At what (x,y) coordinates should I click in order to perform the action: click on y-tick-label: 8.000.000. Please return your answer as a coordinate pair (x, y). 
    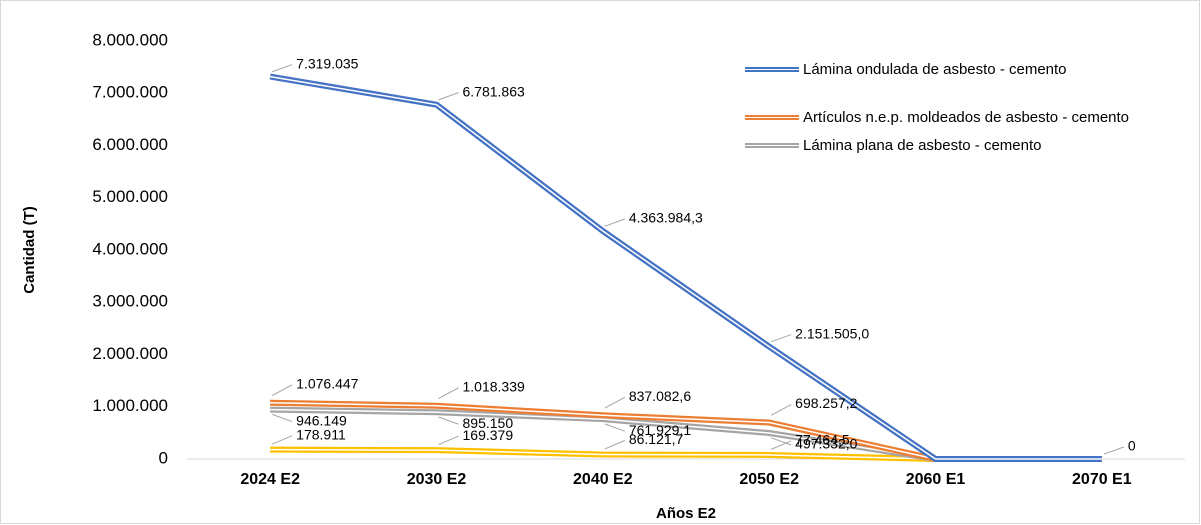
    Looking at the image, I should click on (130, 39).